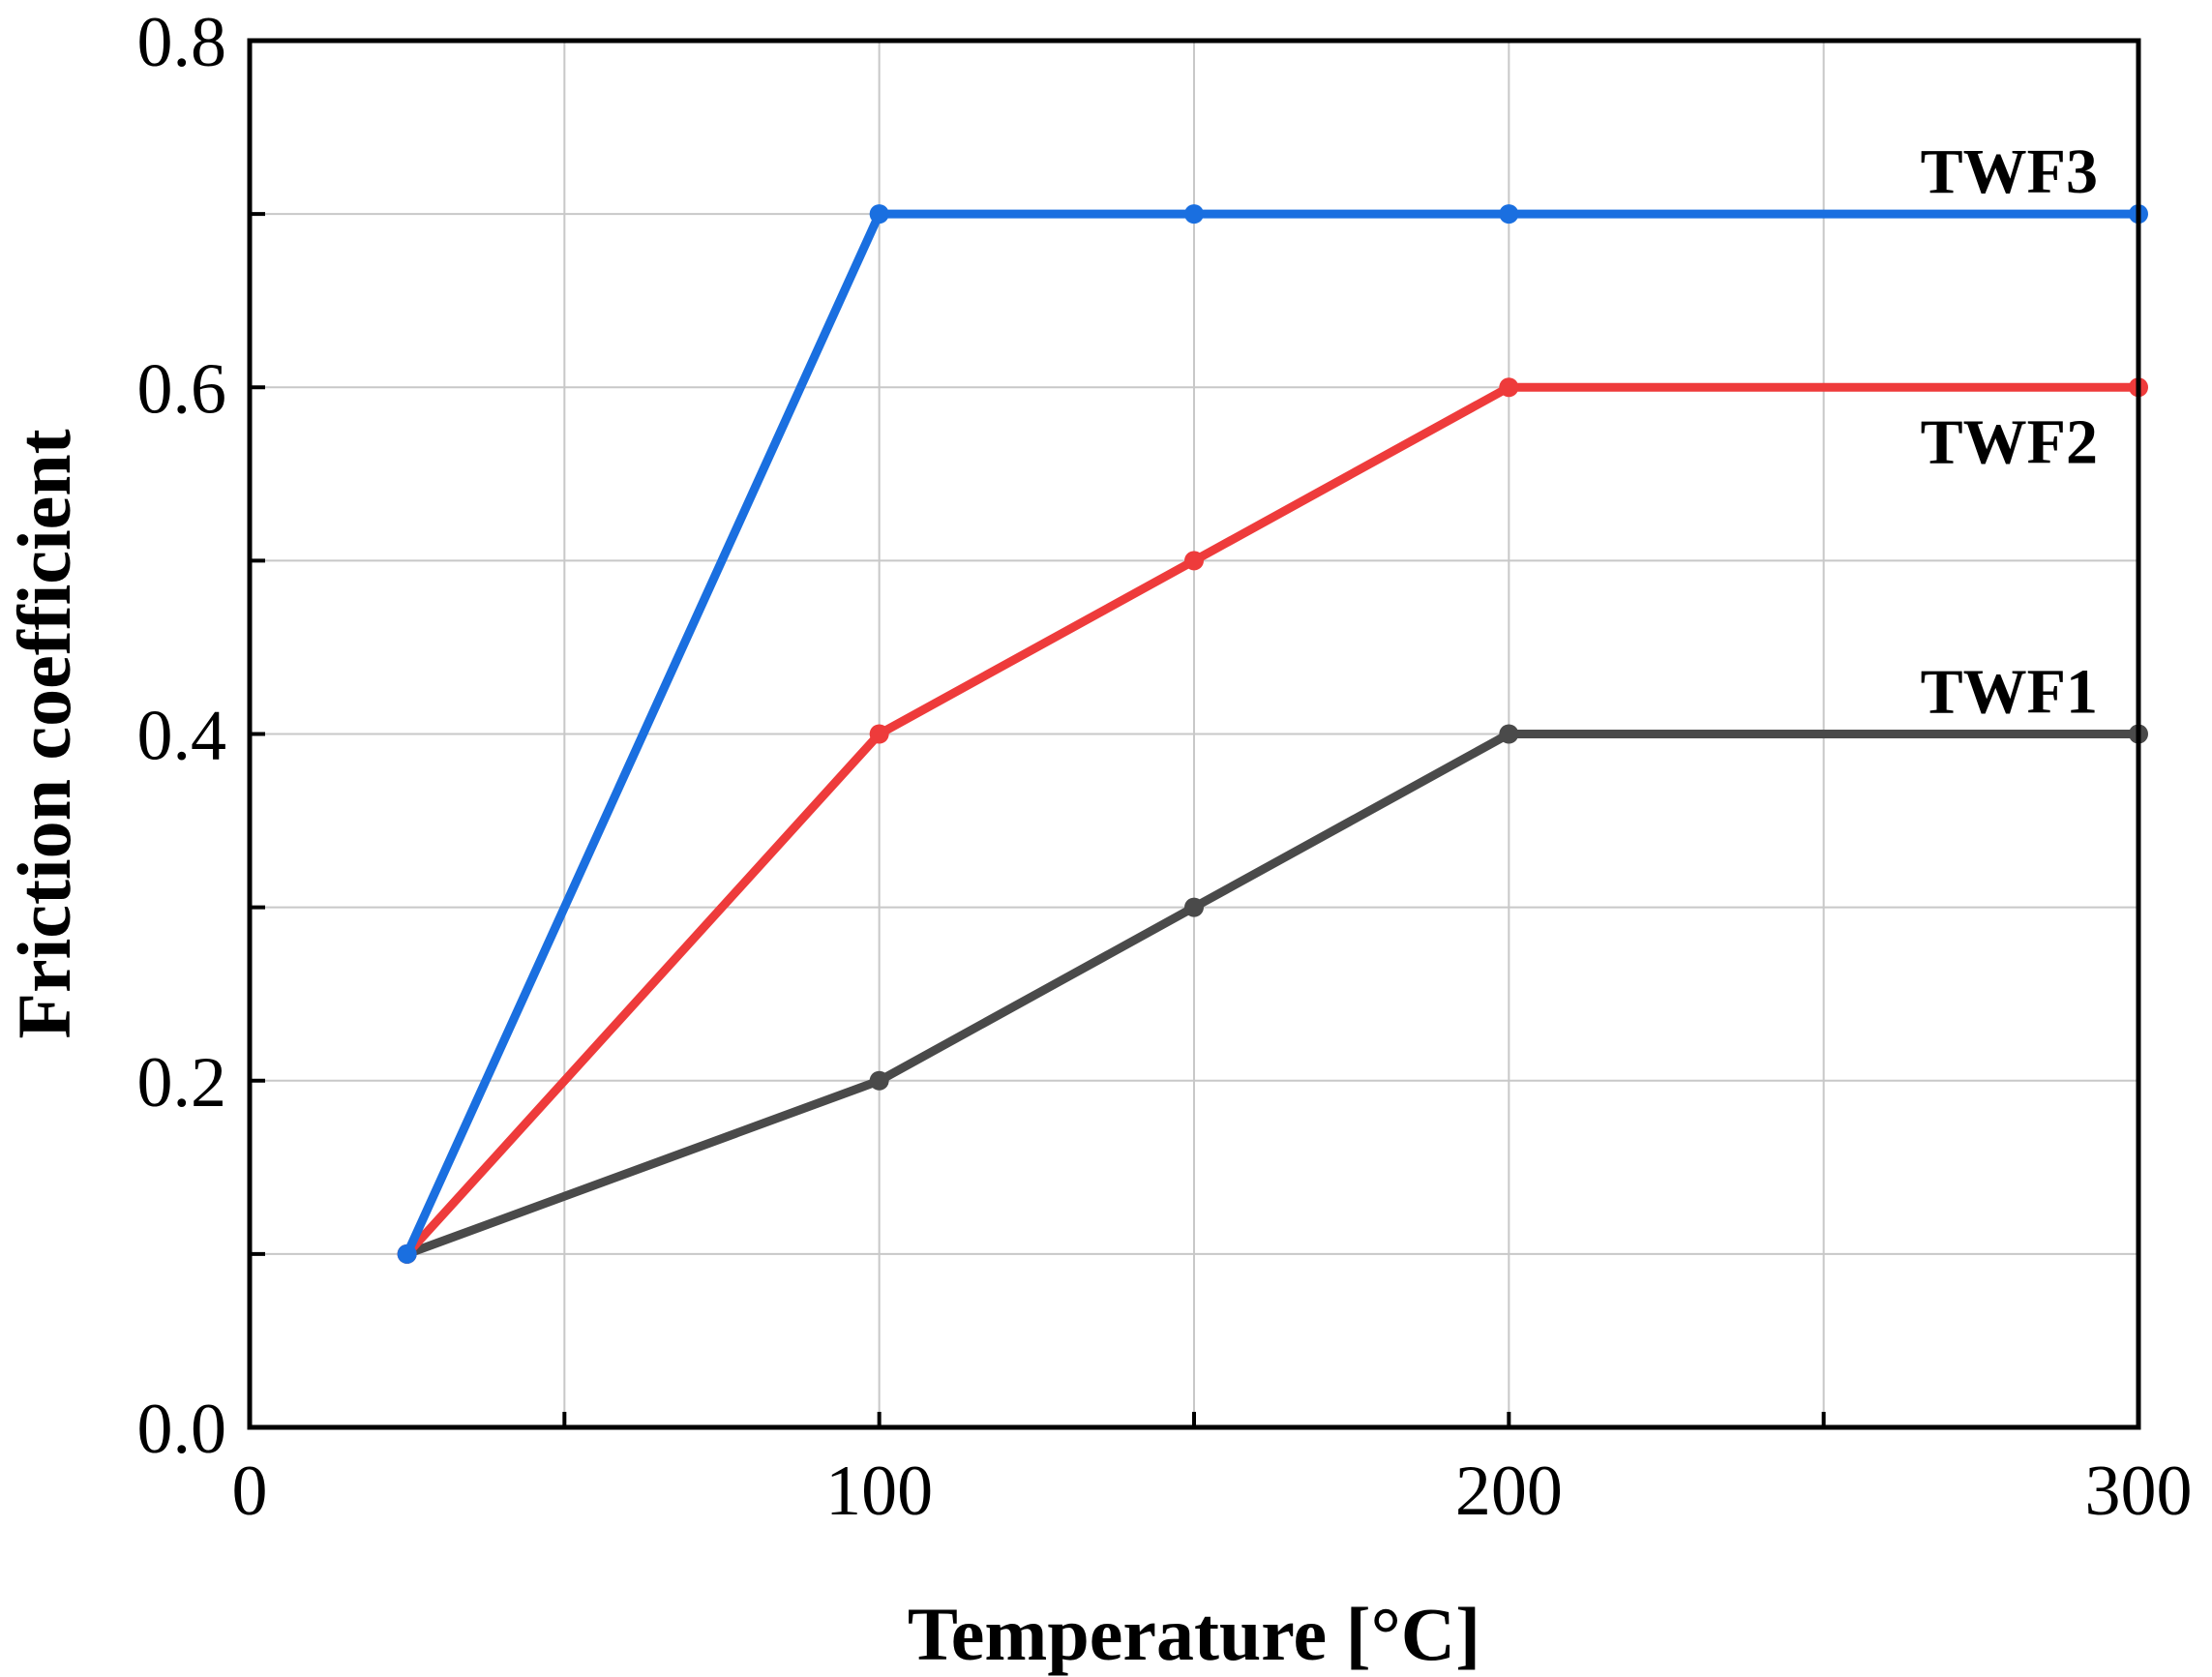 This screenshot has height=1677, width=2212. I want to click on series-labels: TWF1 TWF2 TWF3, so click(2009, 431).